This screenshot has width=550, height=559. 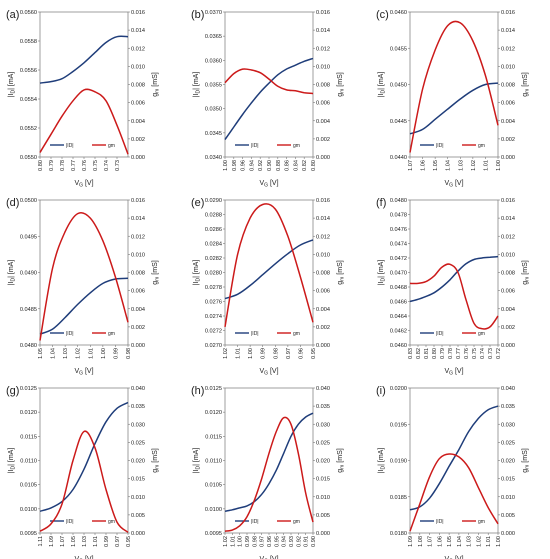 I want to click on x-tick-label: 0.78, so click(x=451, y=353).